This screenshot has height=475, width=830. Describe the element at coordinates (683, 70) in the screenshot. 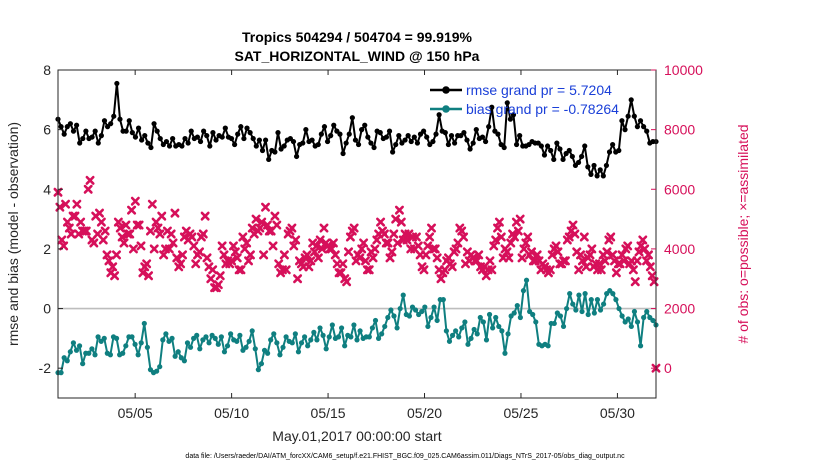

I see `y-right-tick-label: 10000` at that location.